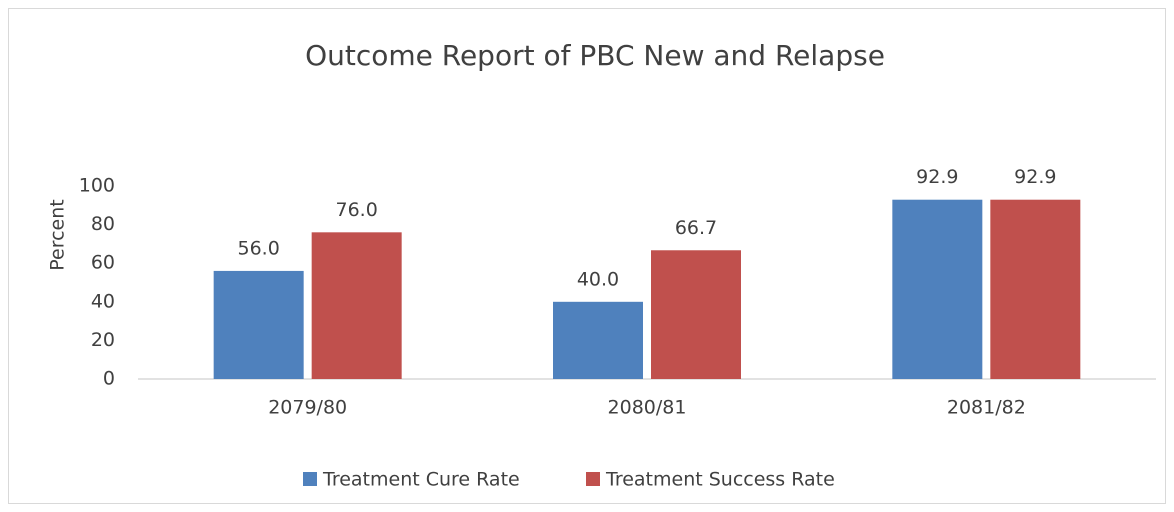 Image resolution: width=1174 pixels, height=512 pixels. I want to click on data-label: 40.0, so click(598, 279).